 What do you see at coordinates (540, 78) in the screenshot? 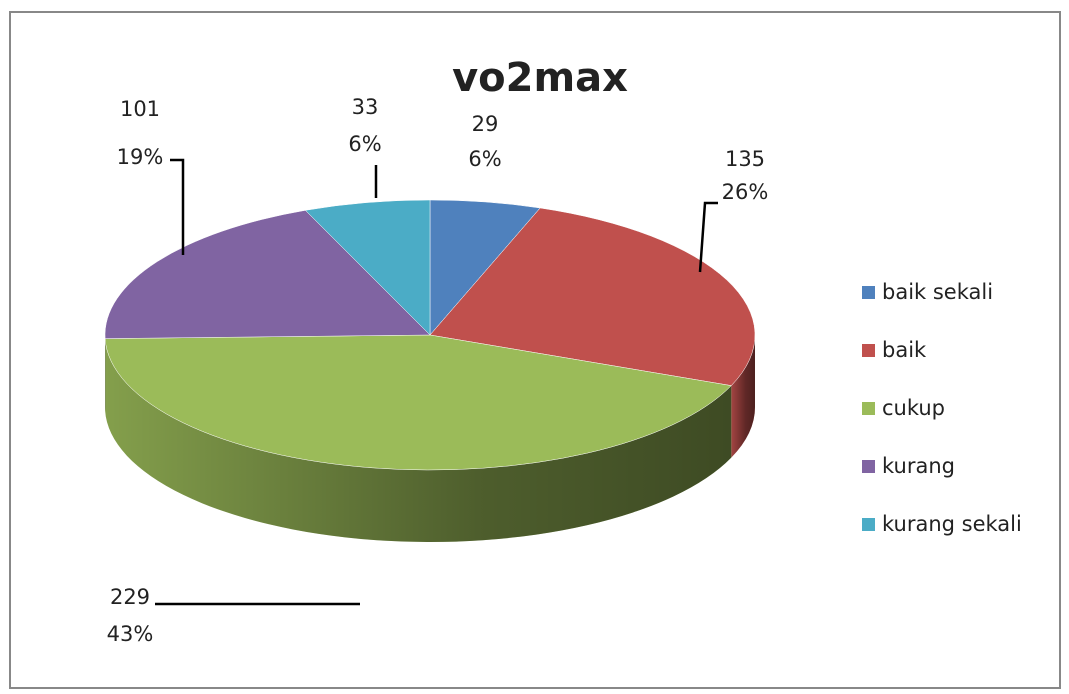
I see `chart-title: vo2max` at bounding box center [540, 78].